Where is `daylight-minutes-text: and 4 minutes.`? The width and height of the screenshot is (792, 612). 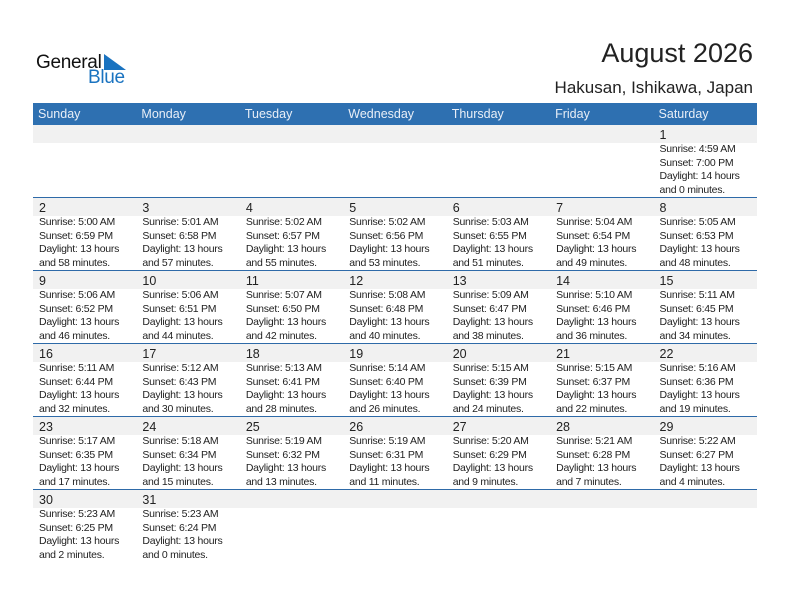 daylight-minutes-text: and 4 minutes. is located at coordinates (692, 481).